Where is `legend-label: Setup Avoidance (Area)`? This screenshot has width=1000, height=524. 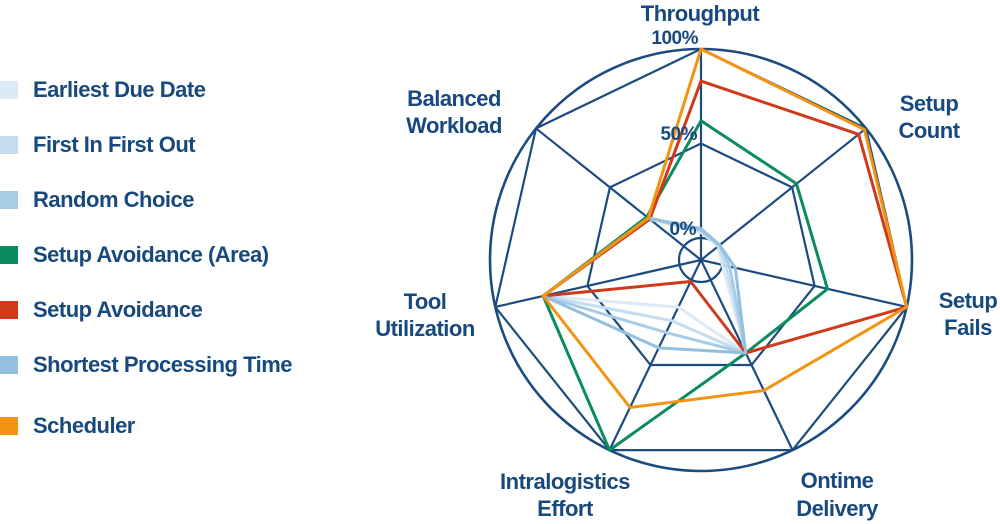 legend-label: Setup Avoidance (Area) is located at coordinates (151, 254).